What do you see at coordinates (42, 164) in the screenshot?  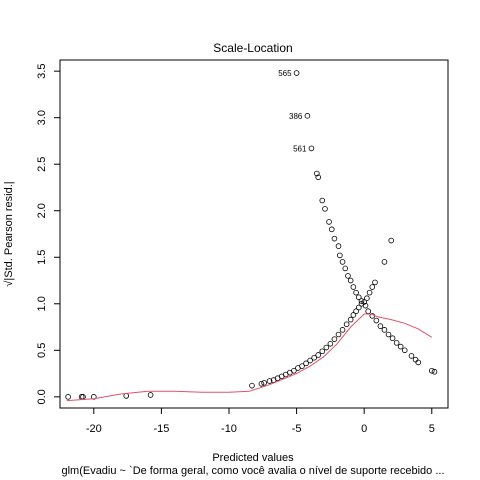 I see `y-tick-label: 2.5` at bounding box center [42, 164].